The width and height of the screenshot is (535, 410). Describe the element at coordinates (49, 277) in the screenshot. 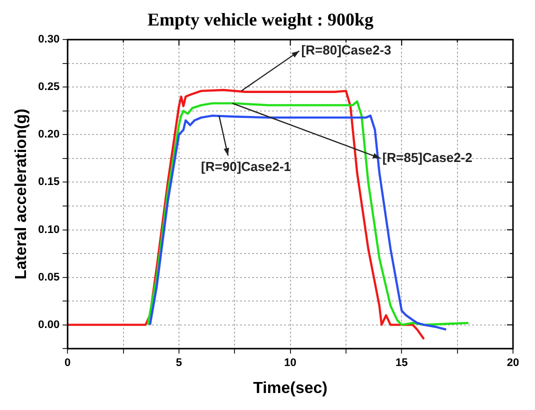

I see `y-tick-label: 0.05` at that location.